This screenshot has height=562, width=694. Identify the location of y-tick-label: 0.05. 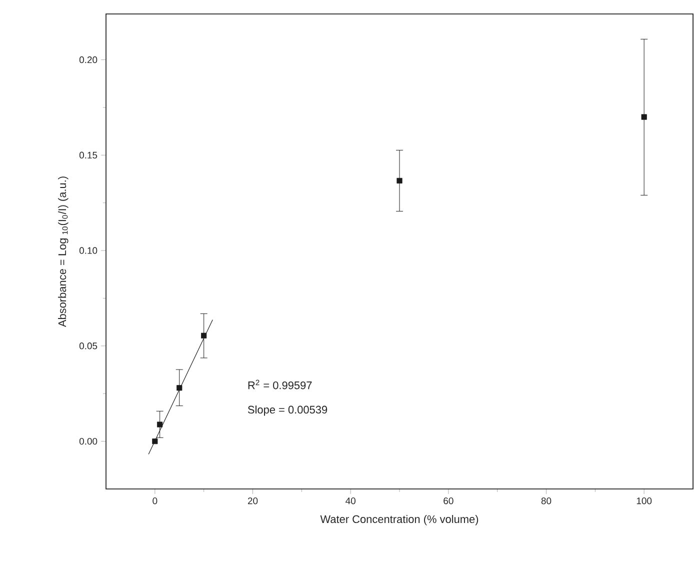
(88, 346).